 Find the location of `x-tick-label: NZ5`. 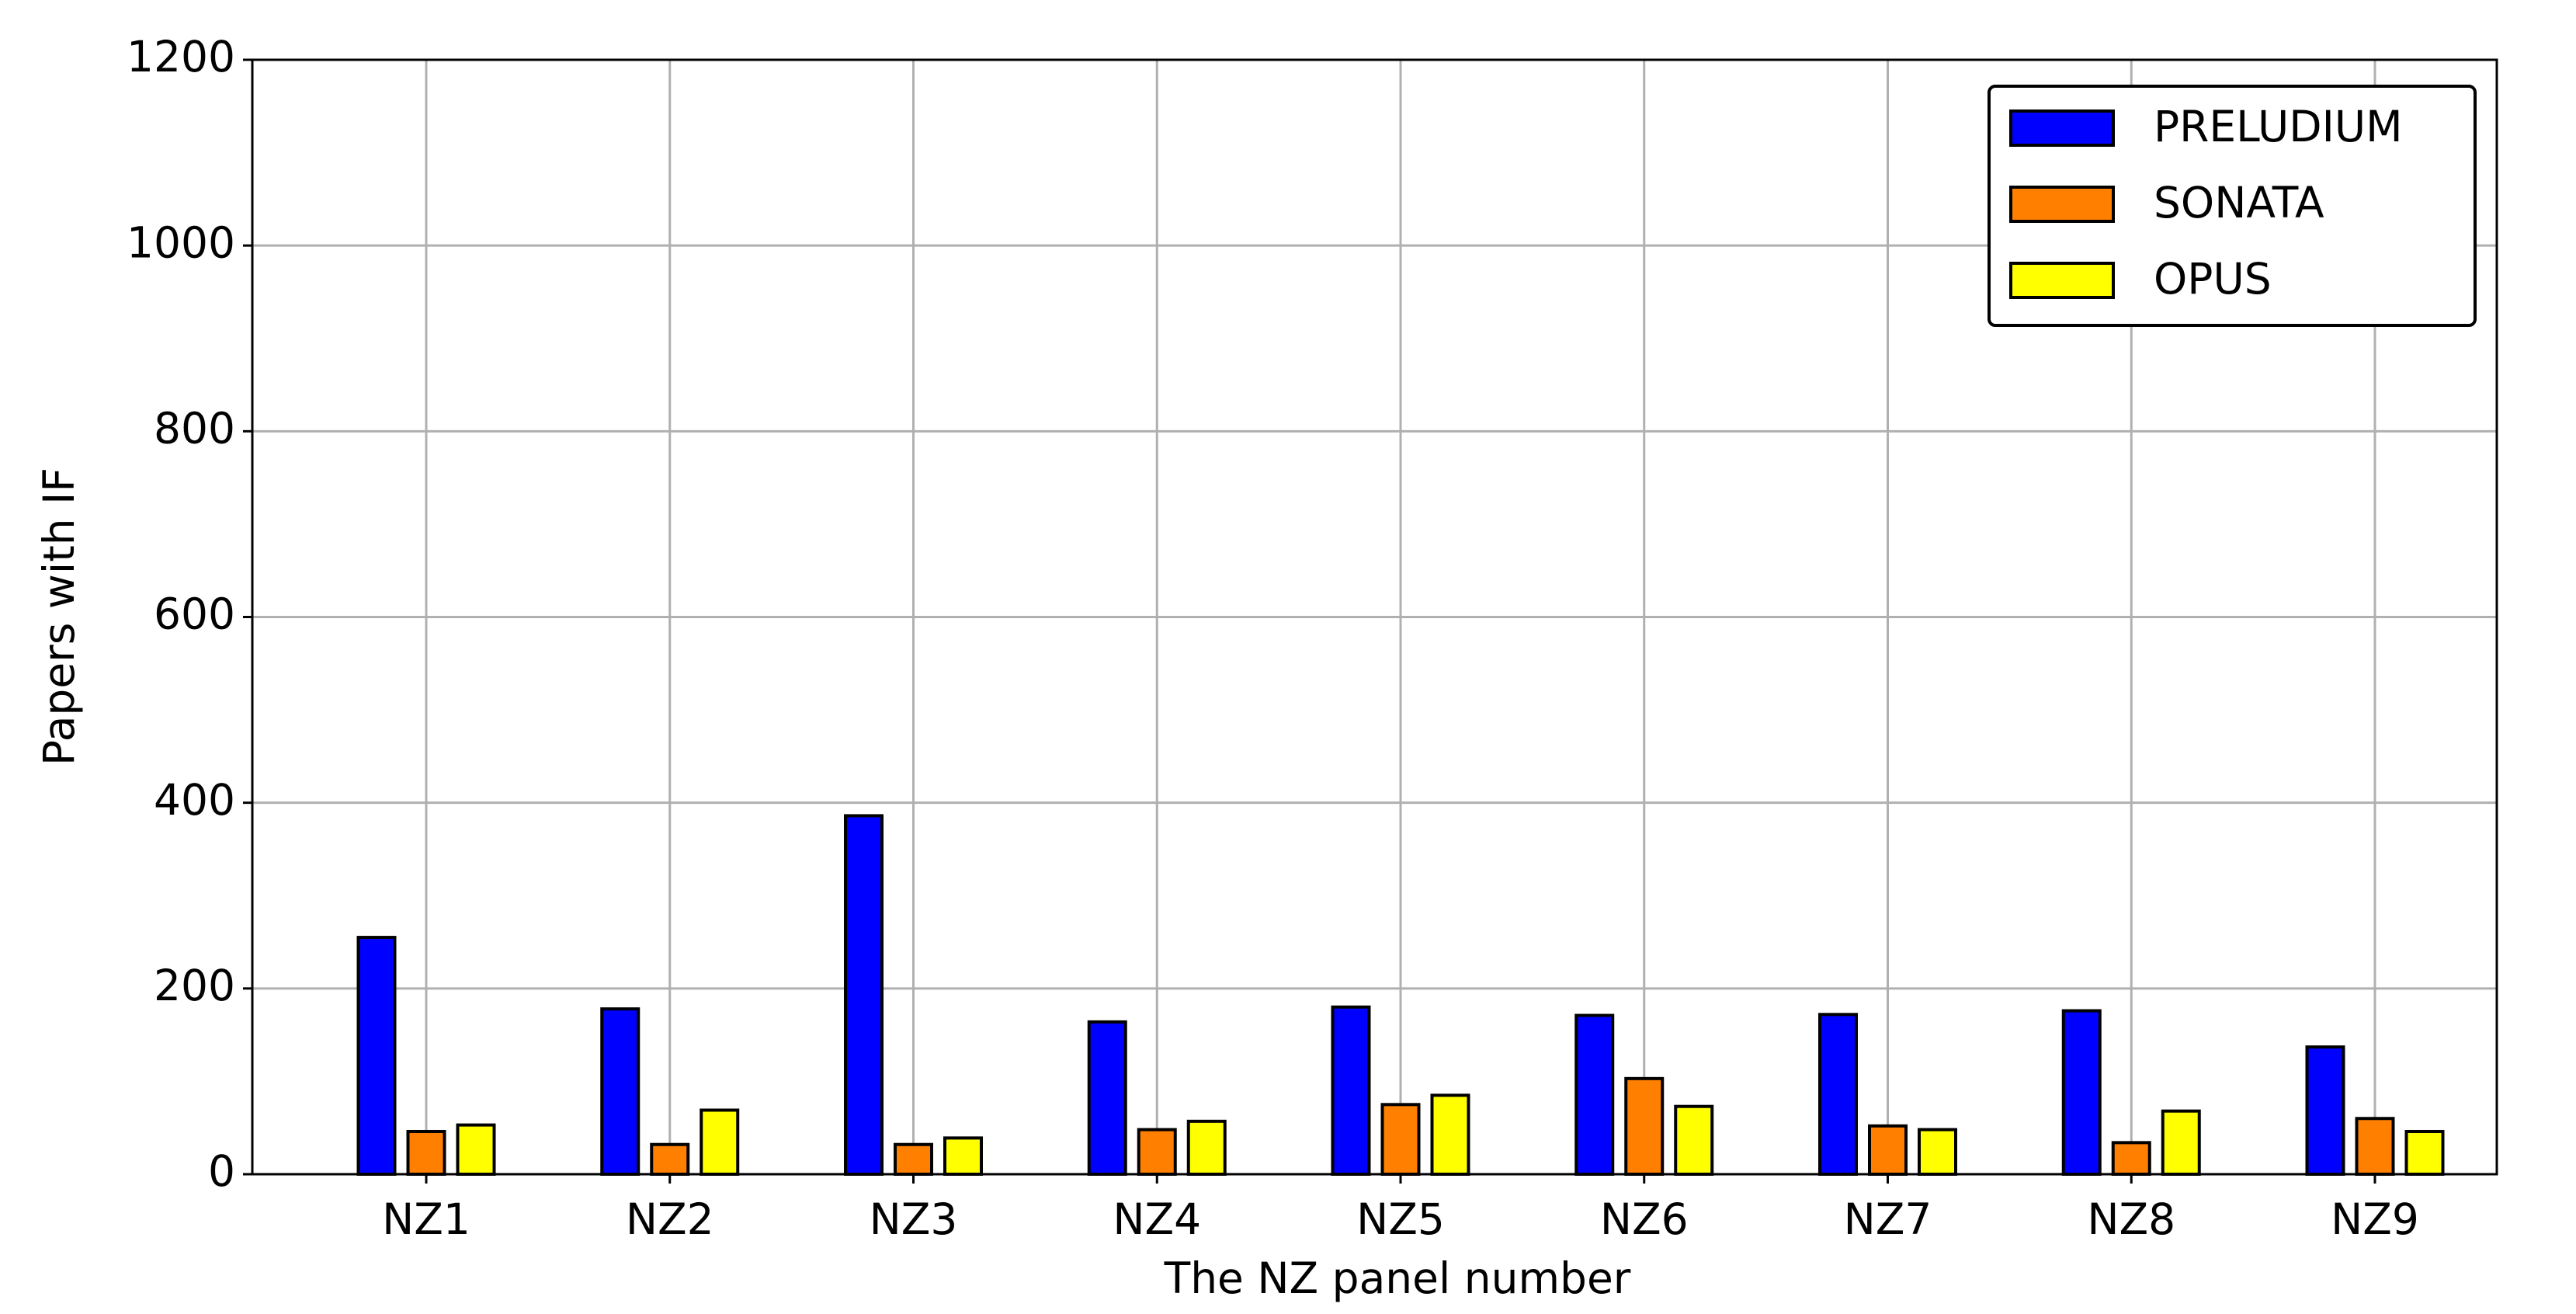

x-tick-label: NZ5 is located at coordinates (1400, 1219).